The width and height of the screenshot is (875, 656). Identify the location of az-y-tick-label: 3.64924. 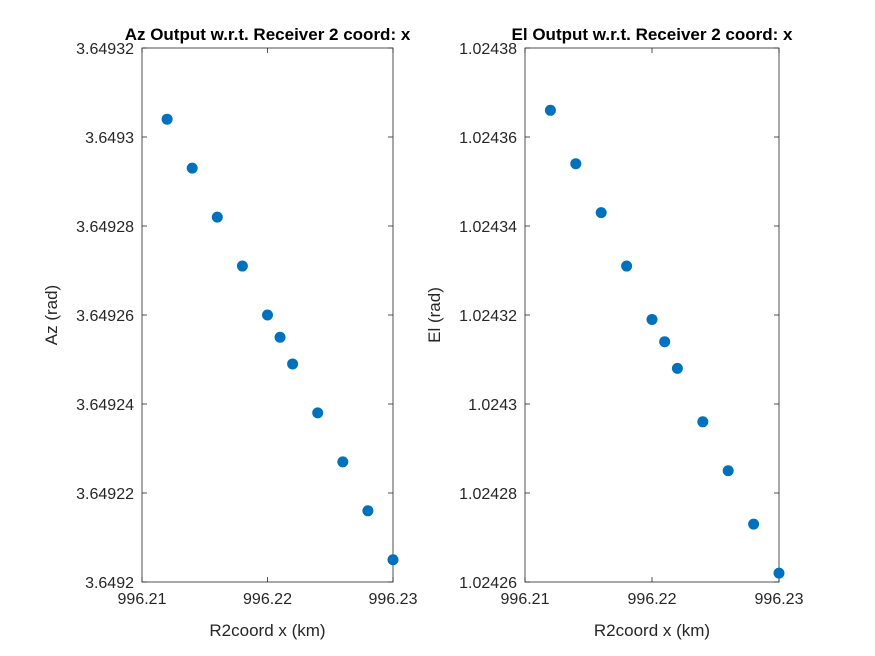
(105, 405).